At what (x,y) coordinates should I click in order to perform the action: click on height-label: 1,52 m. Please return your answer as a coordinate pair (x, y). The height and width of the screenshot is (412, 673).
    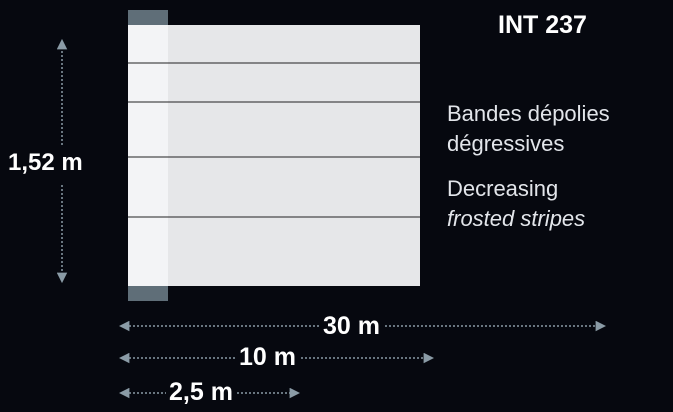
    Looking at the image, I should click on (45, 162).